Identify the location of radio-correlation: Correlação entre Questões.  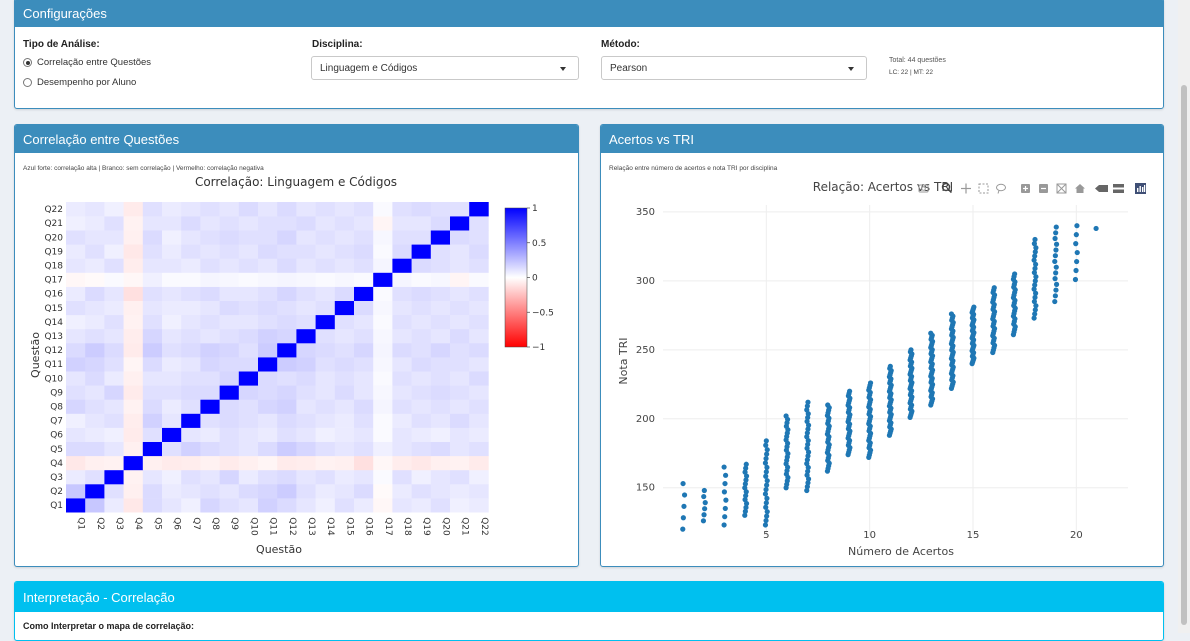
(87, 62).